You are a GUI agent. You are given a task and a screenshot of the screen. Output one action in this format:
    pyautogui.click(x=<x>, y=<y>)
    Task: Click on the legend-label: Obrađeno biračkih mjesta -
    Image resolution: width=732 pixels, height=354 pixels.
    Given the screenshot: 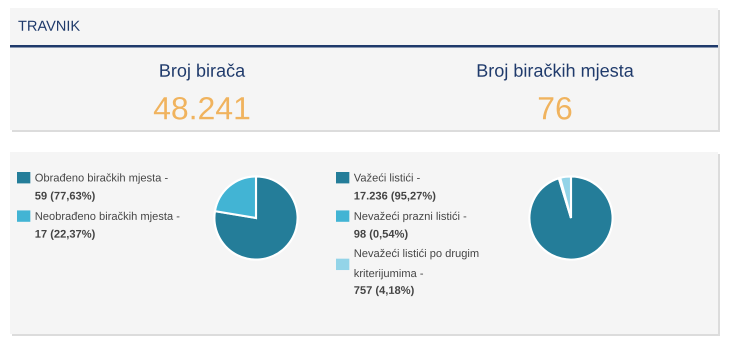 What is the action you would take?
    pyautogui.click(x=101, y=178)
    